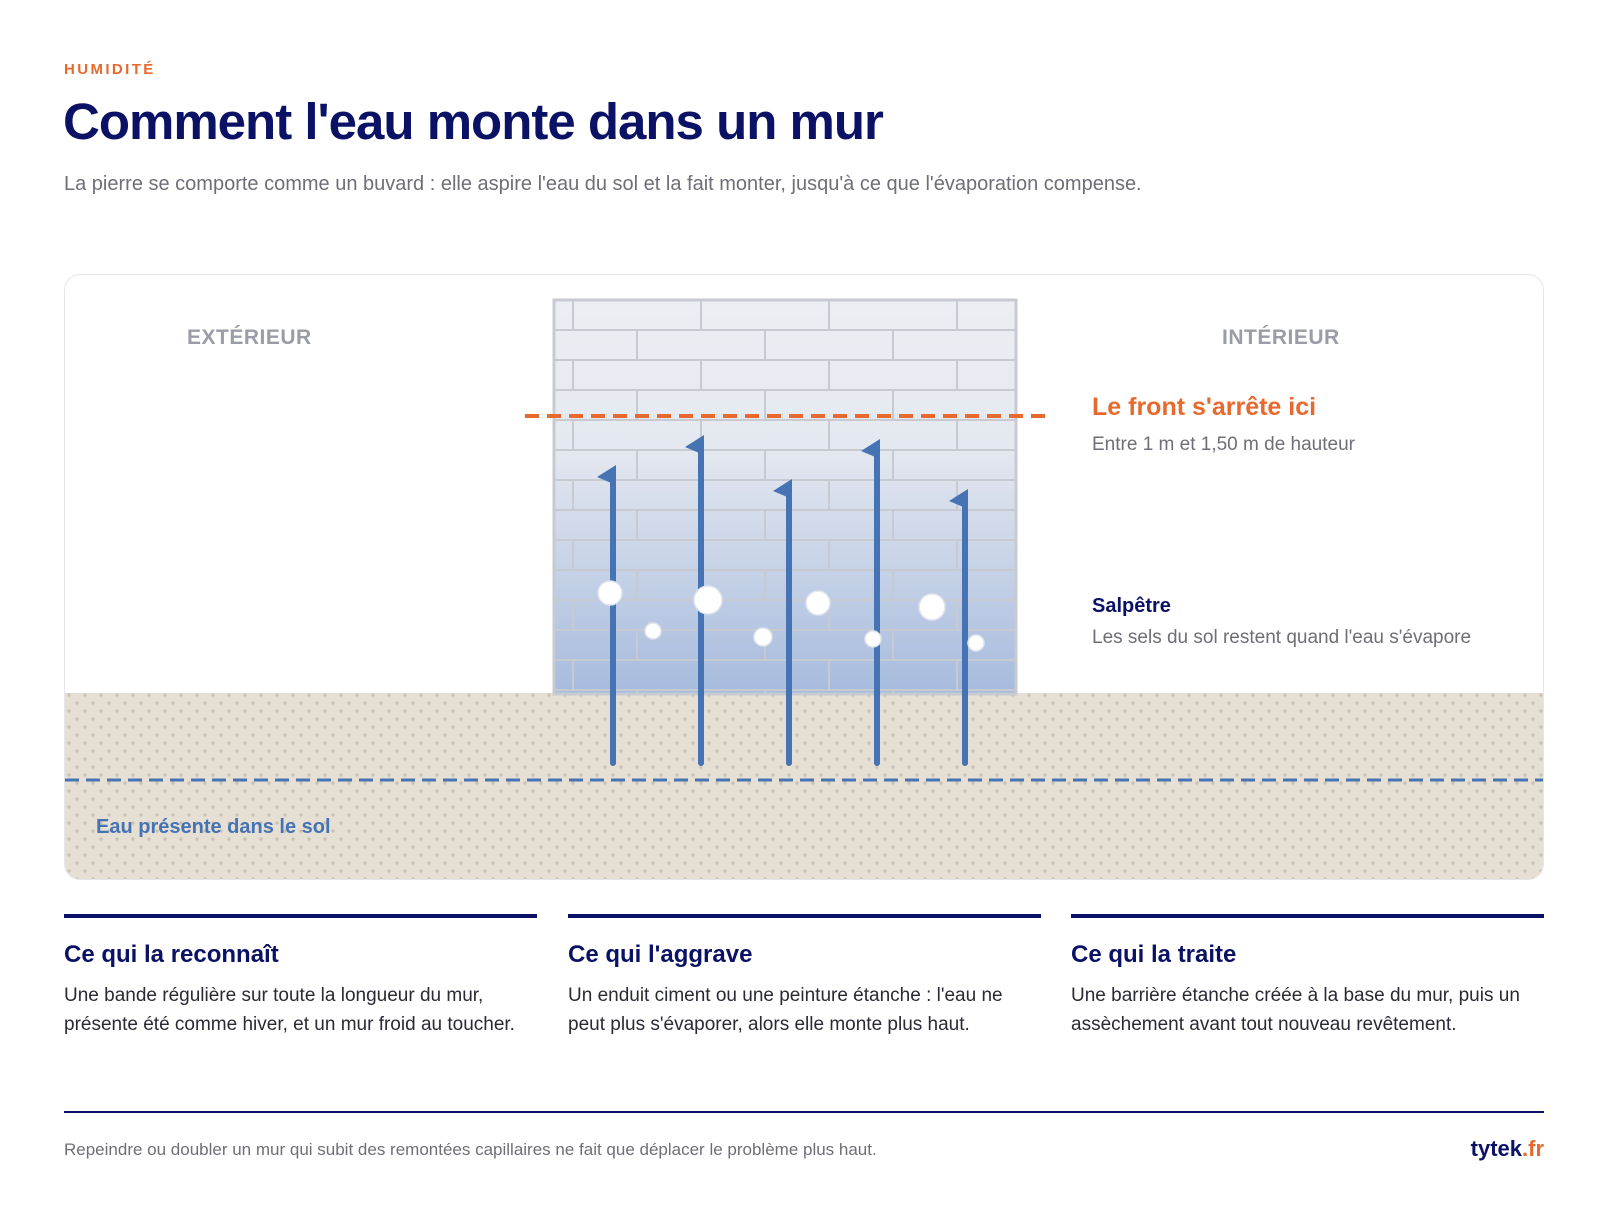  What do you see at coordinates (1496, 1148) in the screenshot?
I see `brand-name: tytek` at bounding box center [1496, 1148].